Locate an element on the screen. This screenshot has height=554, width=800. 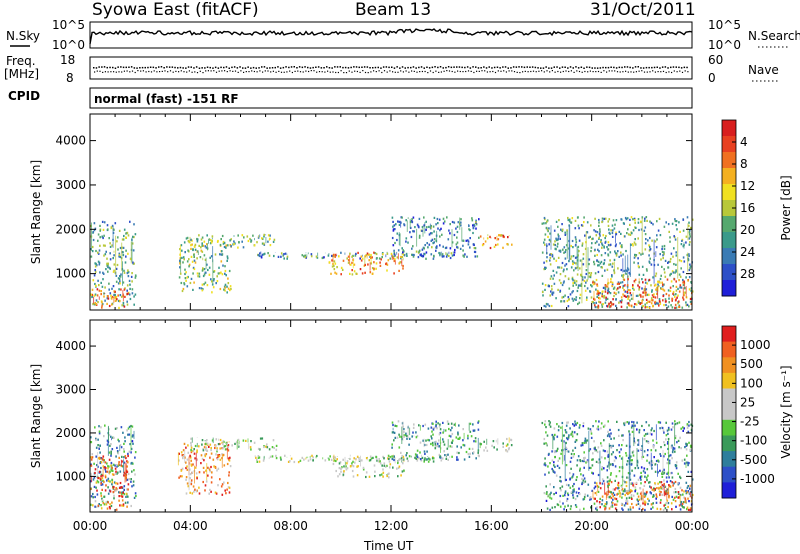
velocity-colorbar-swatch is located at coordinates (729, 443).